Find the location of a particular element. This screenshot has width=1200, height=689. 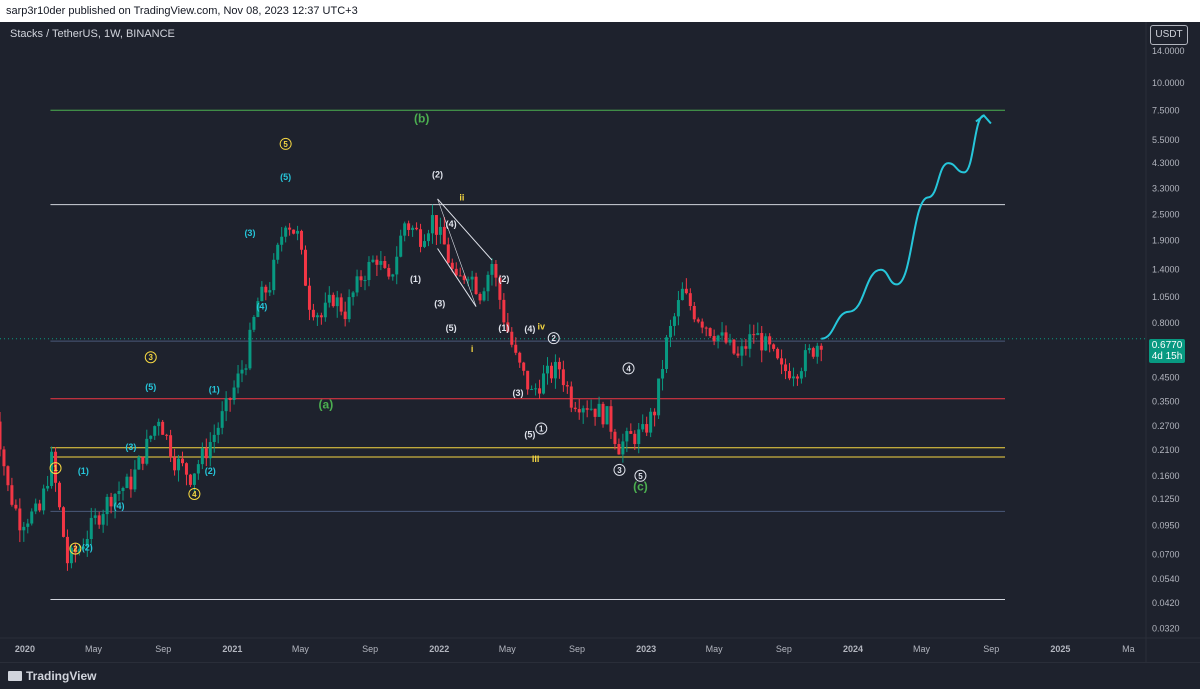

y-tick-label: 0.0540 is located at coordinates (1166, 579).